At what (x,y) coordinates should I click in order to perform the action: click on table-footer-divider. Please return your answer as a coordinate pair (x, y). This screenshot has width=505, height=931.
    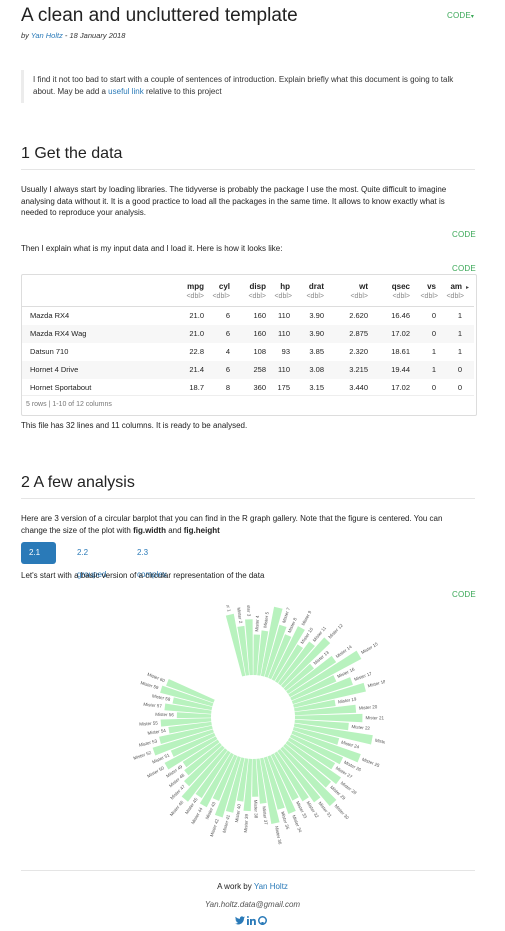
    Looking at the image, I should click on (248, 395).